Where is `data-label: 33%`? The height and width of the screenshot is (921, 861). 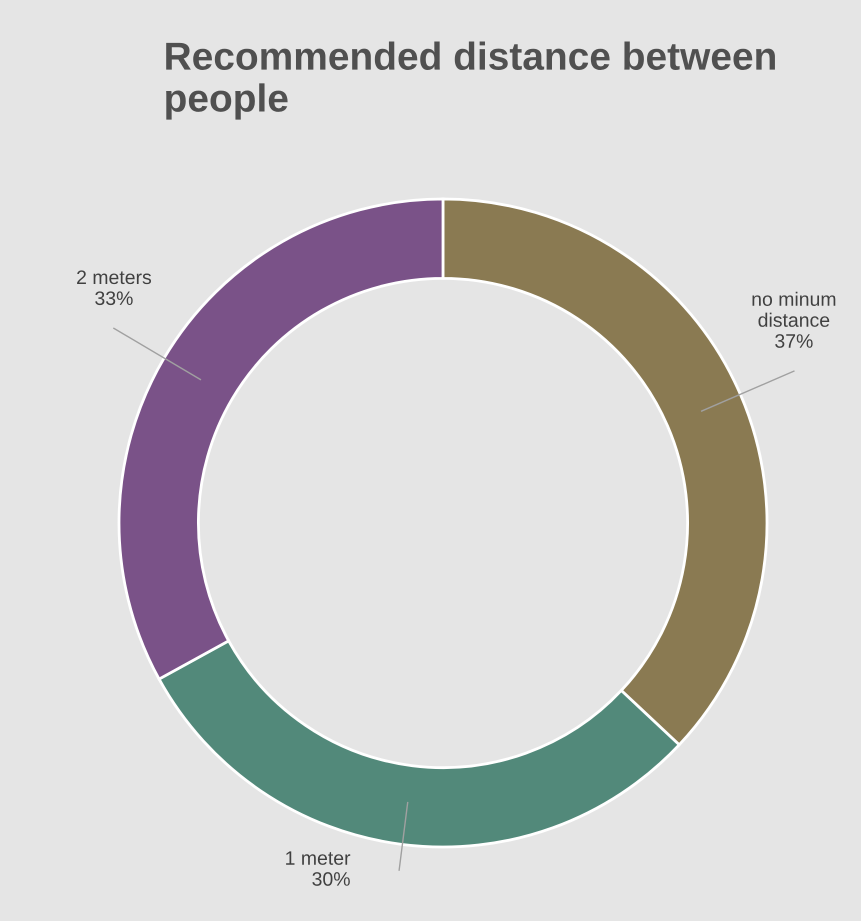
data-label: 33% is located at coordinates (114, 298).